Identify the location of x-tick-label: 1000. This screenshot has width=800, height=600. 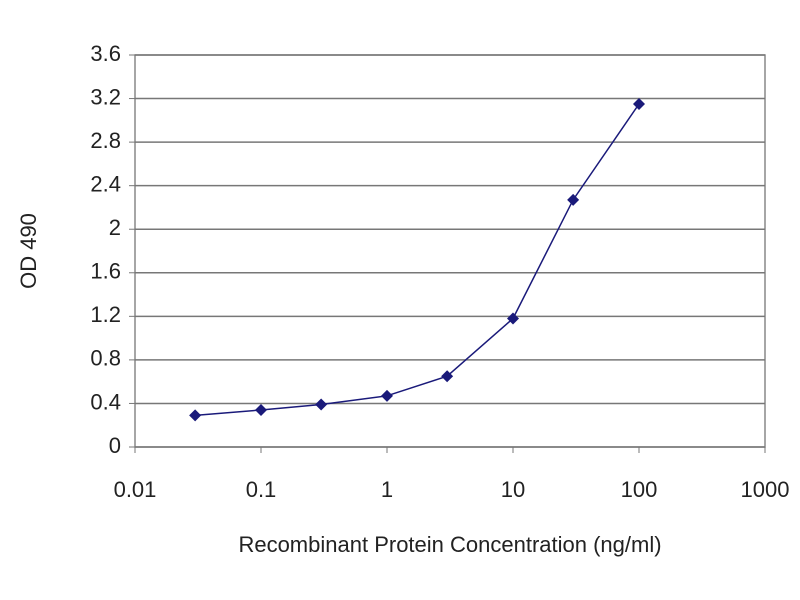
(765, 489).